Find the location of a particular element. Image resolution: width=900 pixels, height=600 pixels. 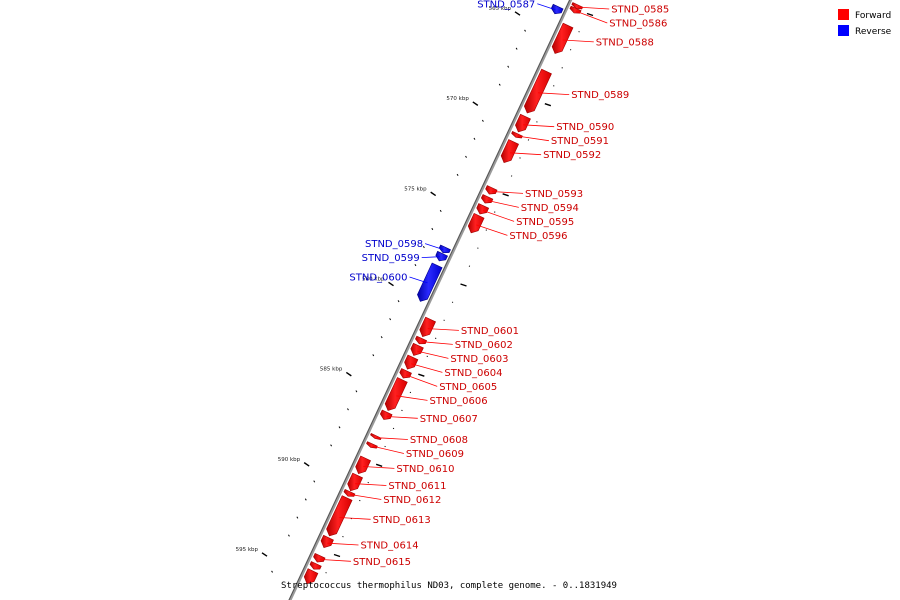

gene-label: STND_0605 is located at coordinates (468, 387).